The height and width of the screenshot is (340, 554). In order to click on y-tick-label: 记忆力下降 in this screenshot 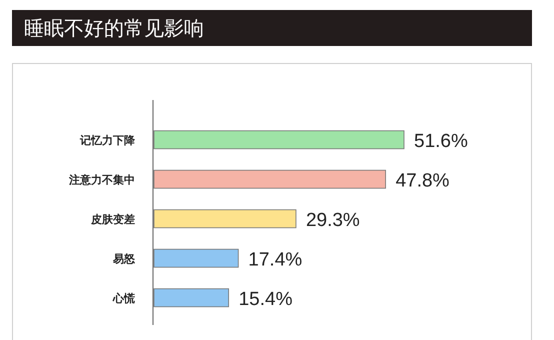, I will do `click(107, 140)`.